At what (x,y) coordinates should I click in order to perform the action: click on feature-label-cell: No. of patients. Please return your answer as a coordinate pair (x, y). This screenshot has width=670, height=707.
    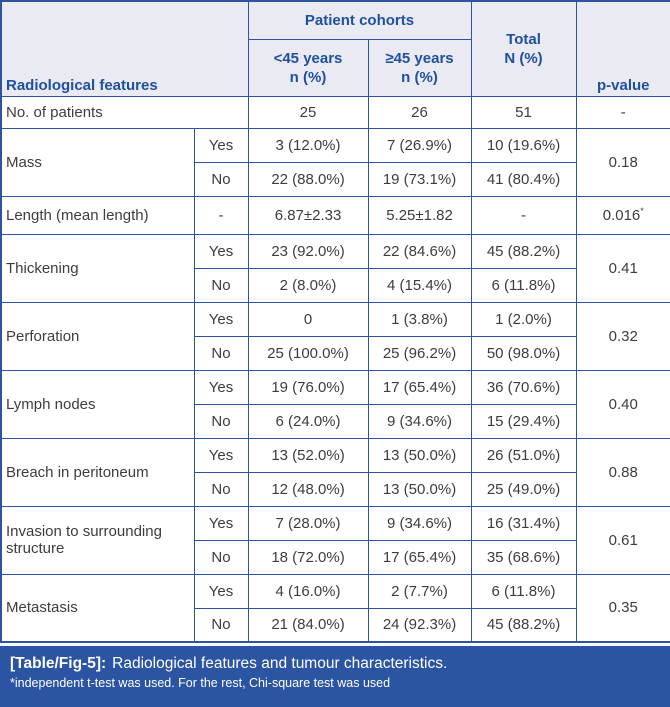
    Looking at the image, I should click on (124, 112).